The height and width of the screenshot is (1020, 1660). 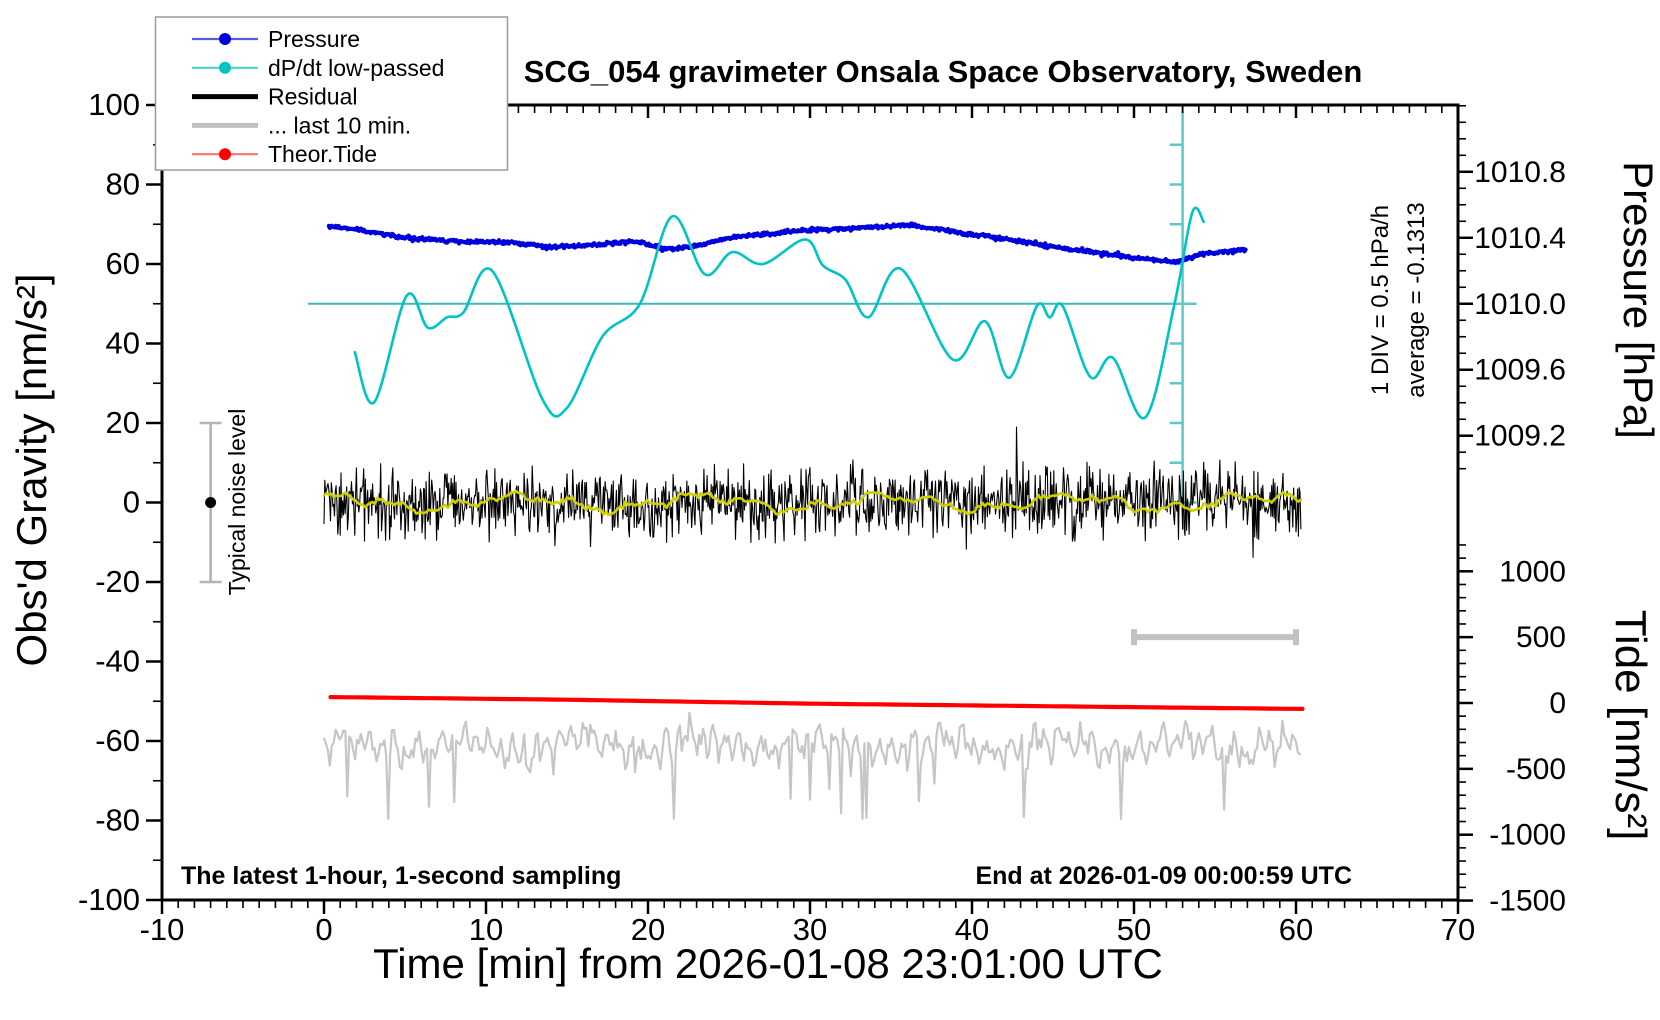 I want to click on tide-tick-label: 0, so click(x=1557, y=703).